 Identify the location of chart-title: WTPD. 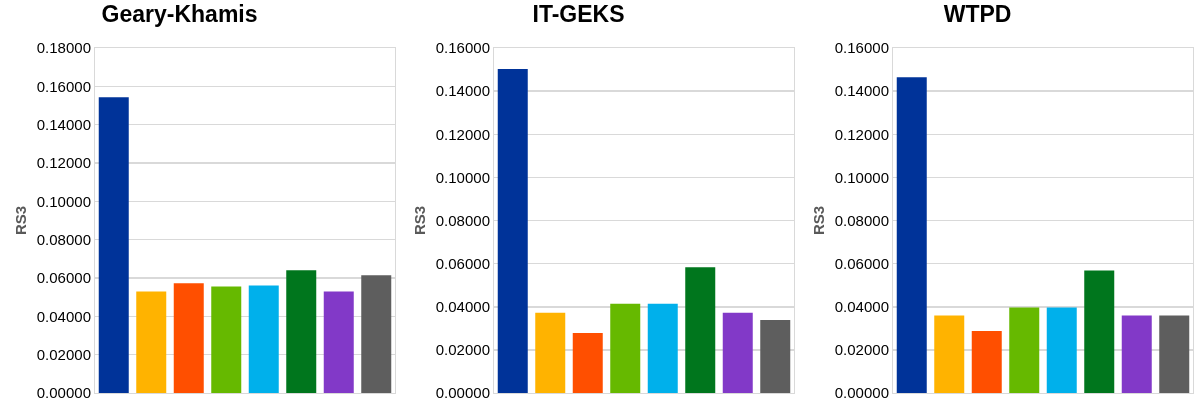
(977, 14).